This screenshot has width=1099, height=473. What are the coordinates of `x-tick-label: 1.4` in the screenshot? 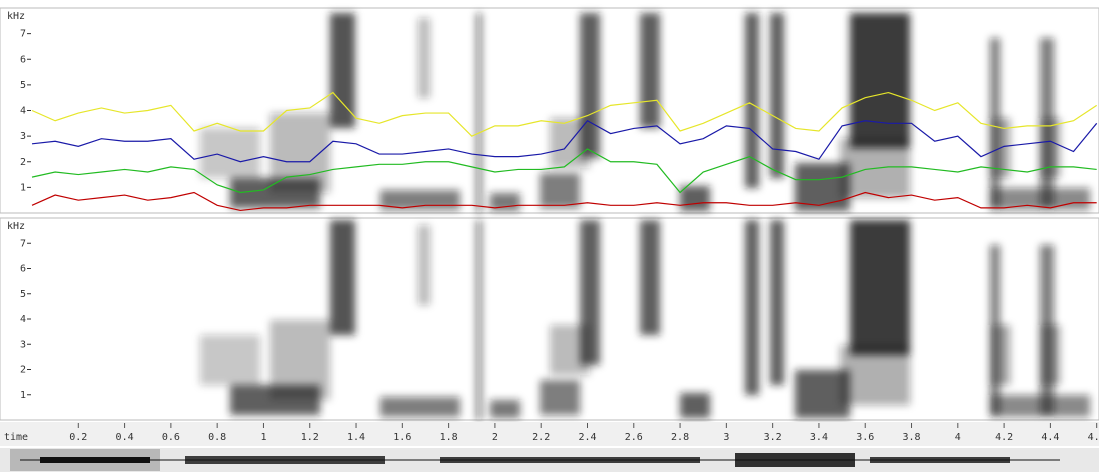 It's located at (356, 437).